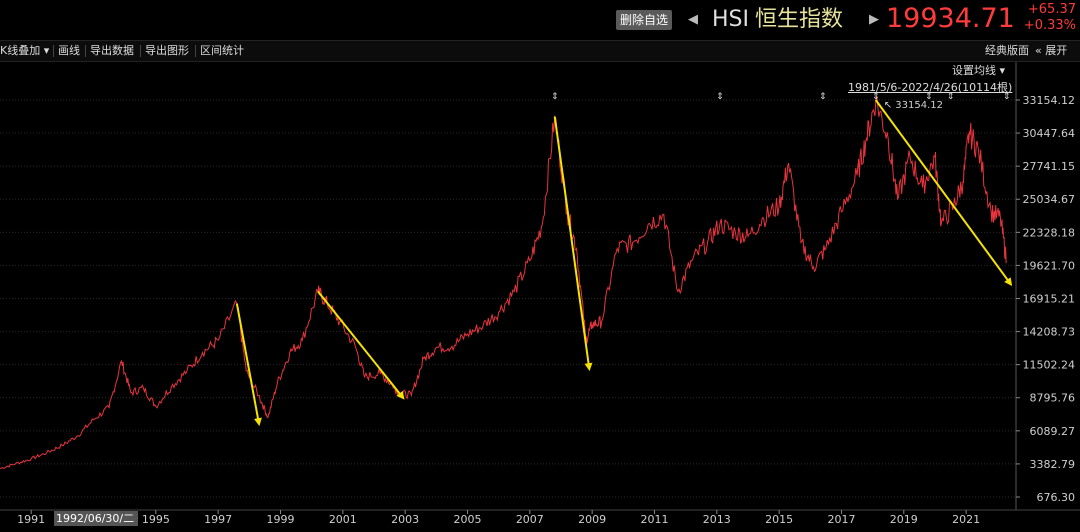 This screenshot has width=1080, height=532. Describe the element at coordinates (1053, 464) in the screenshot. I see `y-tick-label: 3382.79` at that location.